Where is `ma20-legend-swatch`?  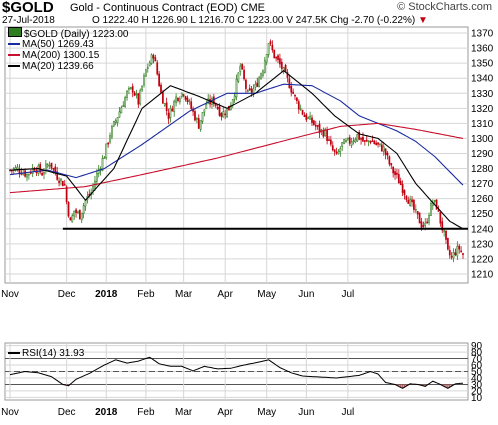
ma20-legend-swatch is located at coordinates (14, 66).